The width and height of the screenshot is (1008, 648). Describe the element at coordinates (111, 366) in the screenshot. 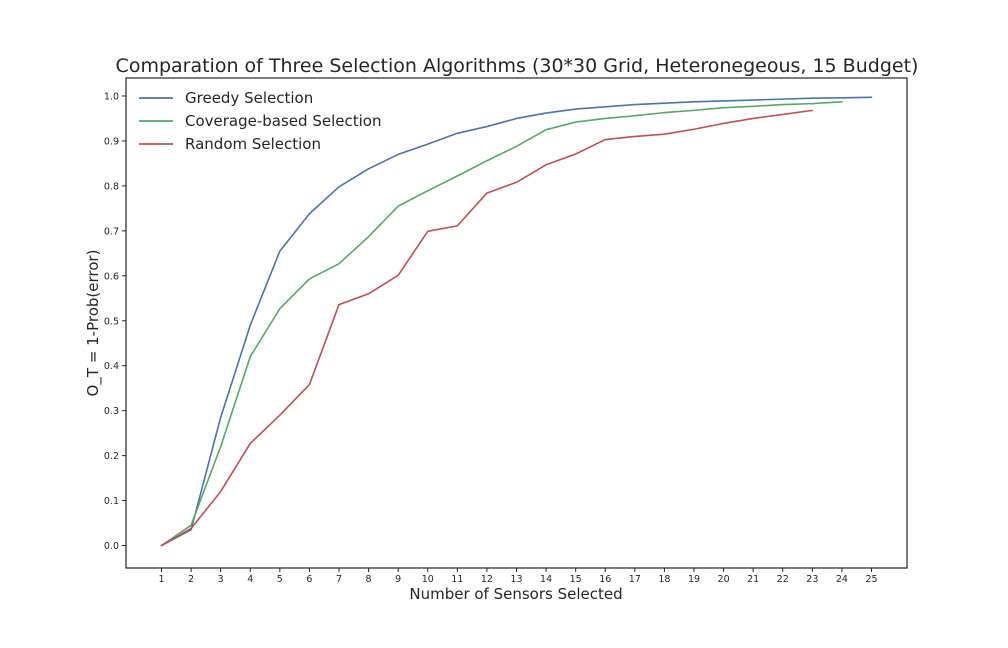

I see `y-tick-label: 0.4` at that location.